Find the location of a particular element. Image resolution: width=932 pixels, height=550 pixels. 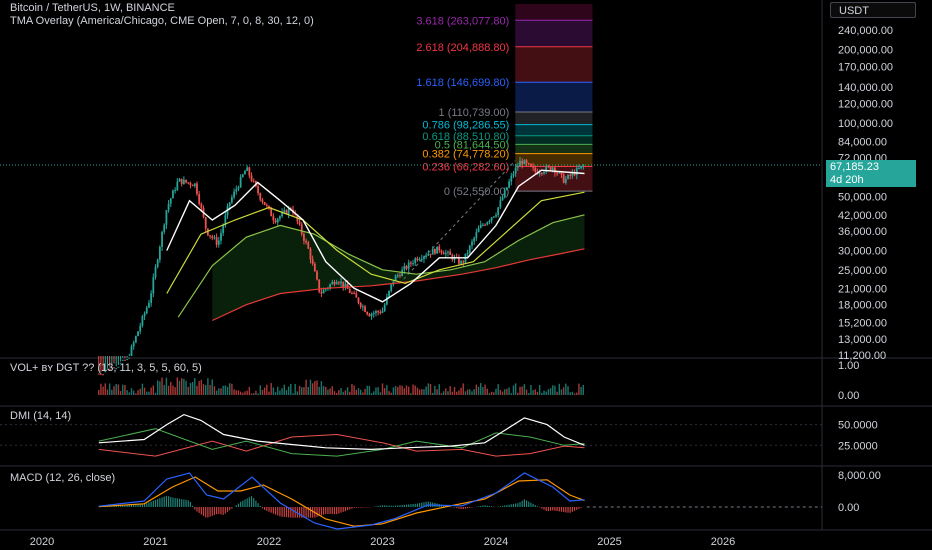

ma-ribbon is located at coordinates (398, 267).